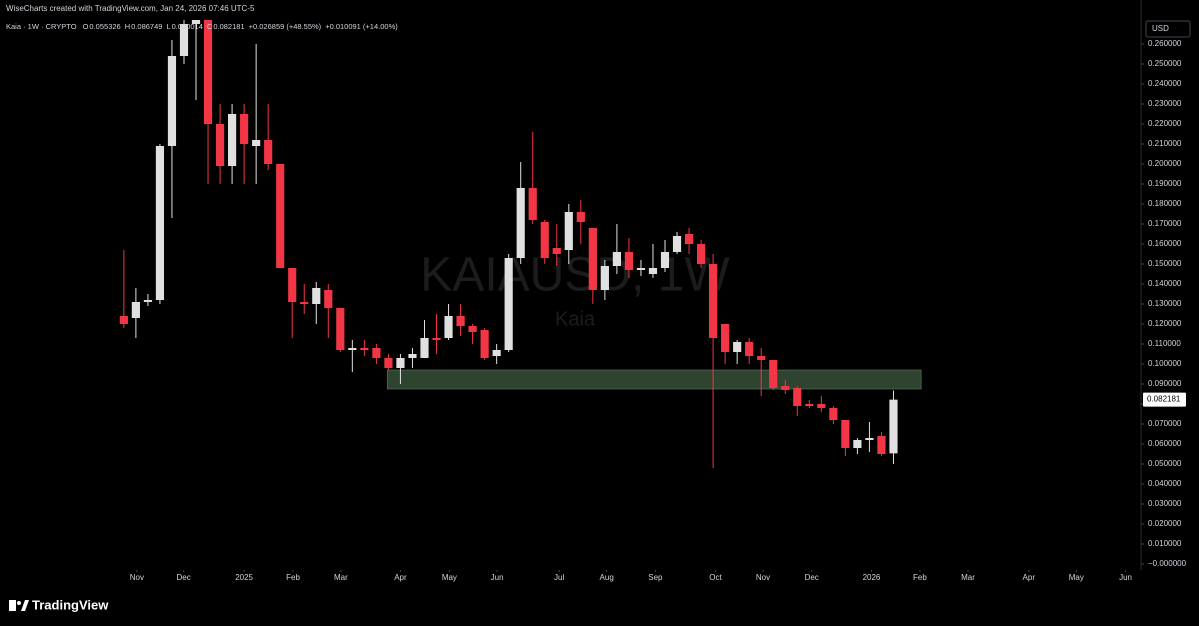  I want to click on change: +0.026859 (+48.55%), so click(285, 26).